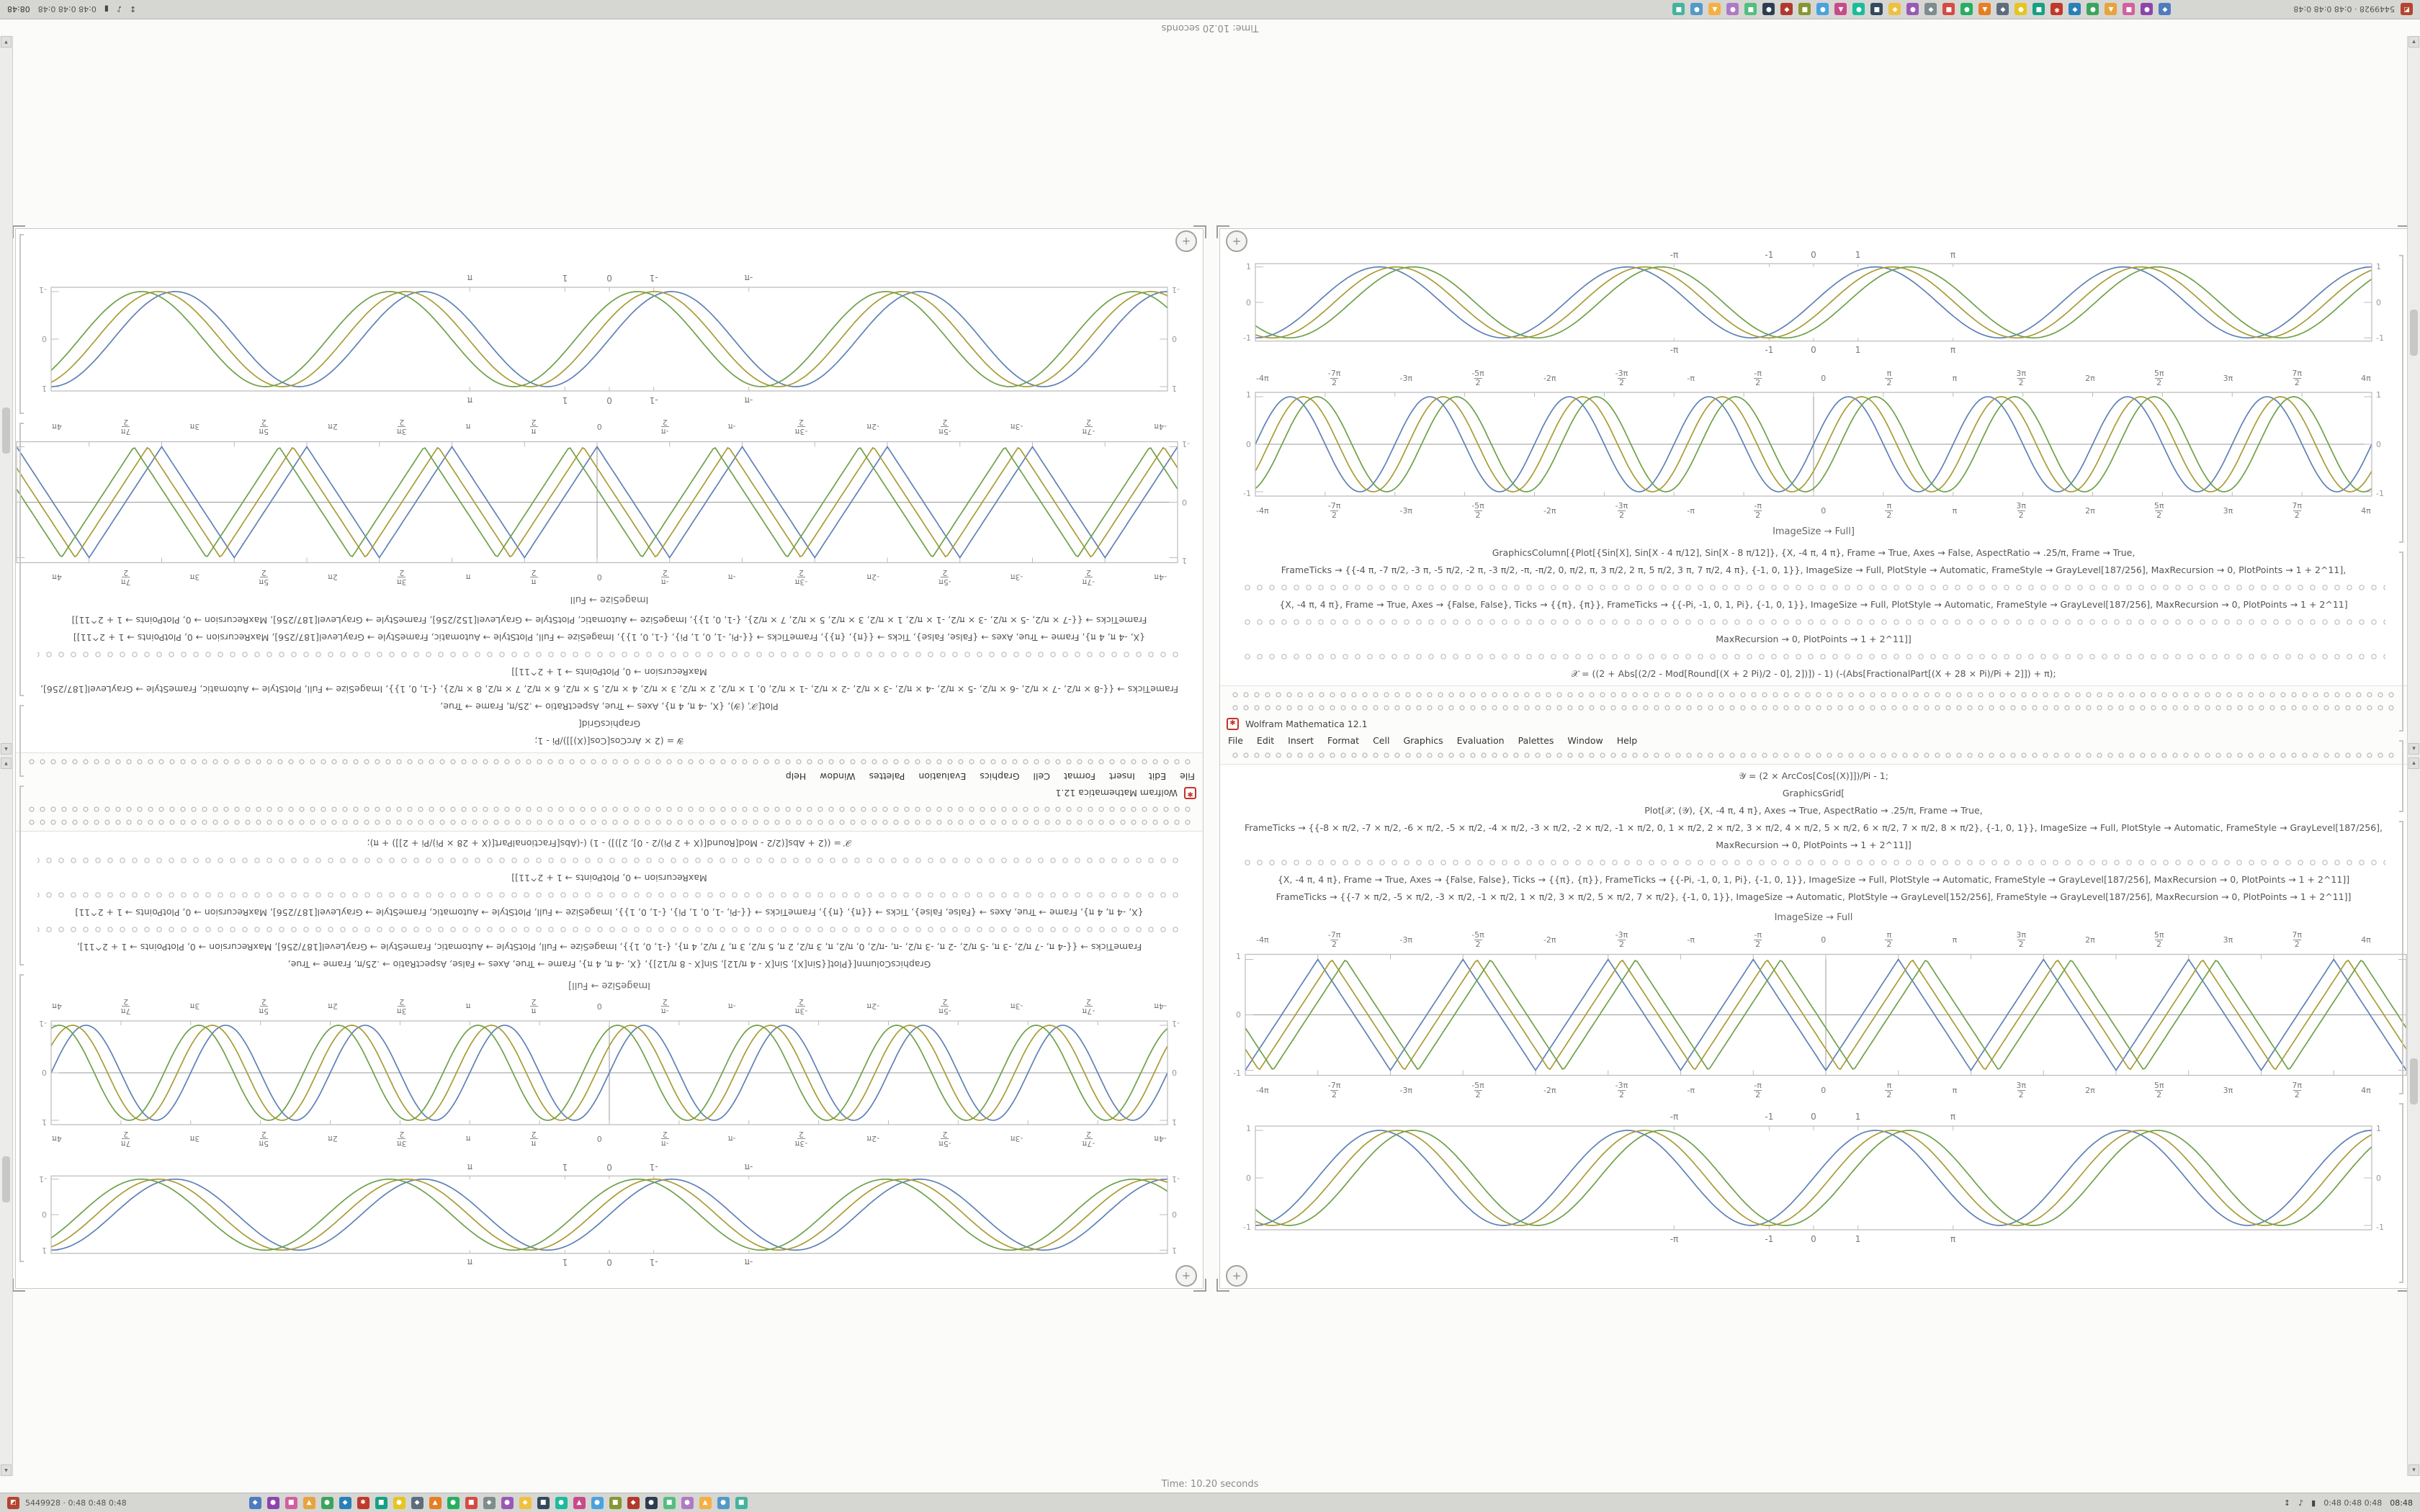 The image size is (2420, 1512). I want to click on mathematica-icon: ✱, so click(1233, 723).